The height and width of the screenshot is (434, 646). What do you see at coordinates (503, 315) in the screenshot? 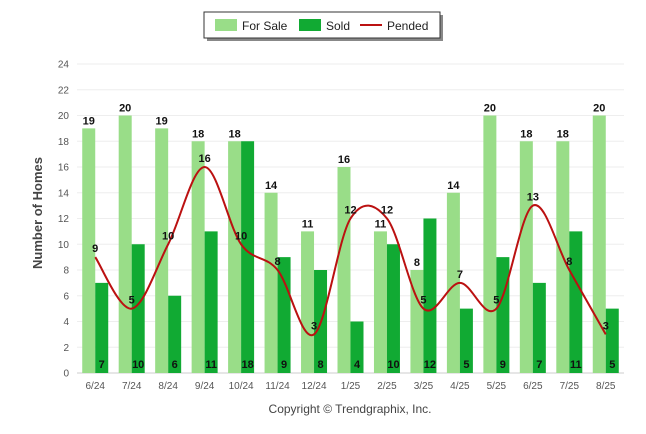
I see `bar-sold-5/25` at bounding box center [503, 315].